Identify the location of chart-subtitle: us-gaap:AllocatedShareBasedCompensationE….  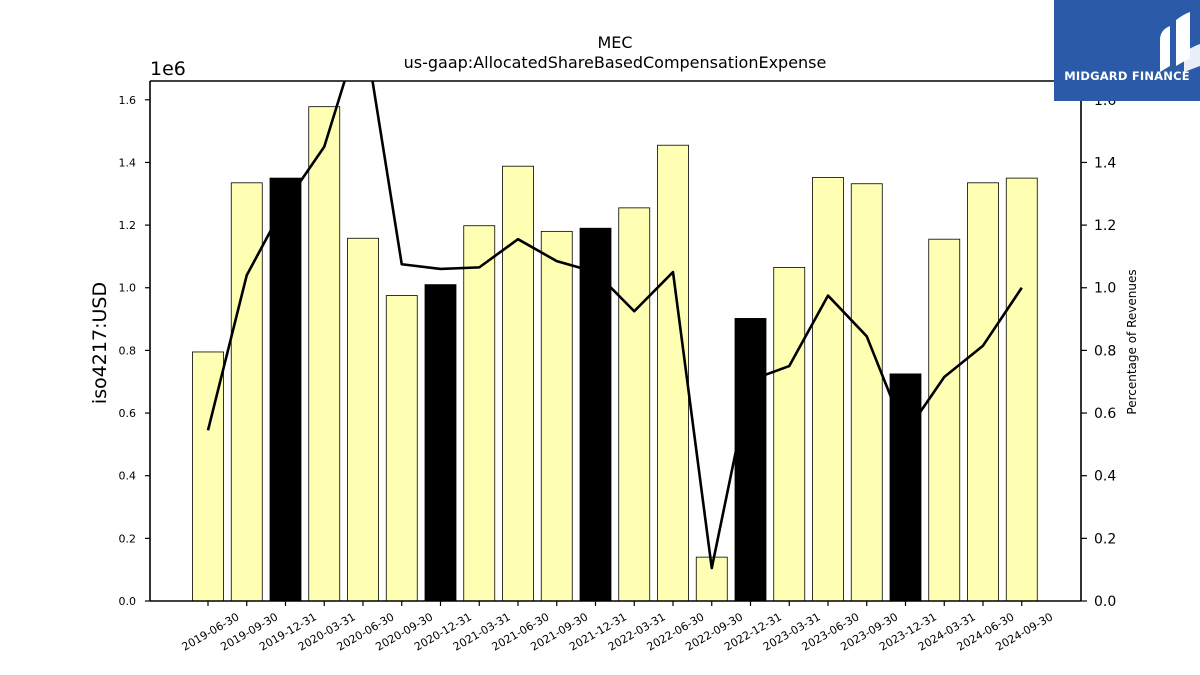
(615, 62).